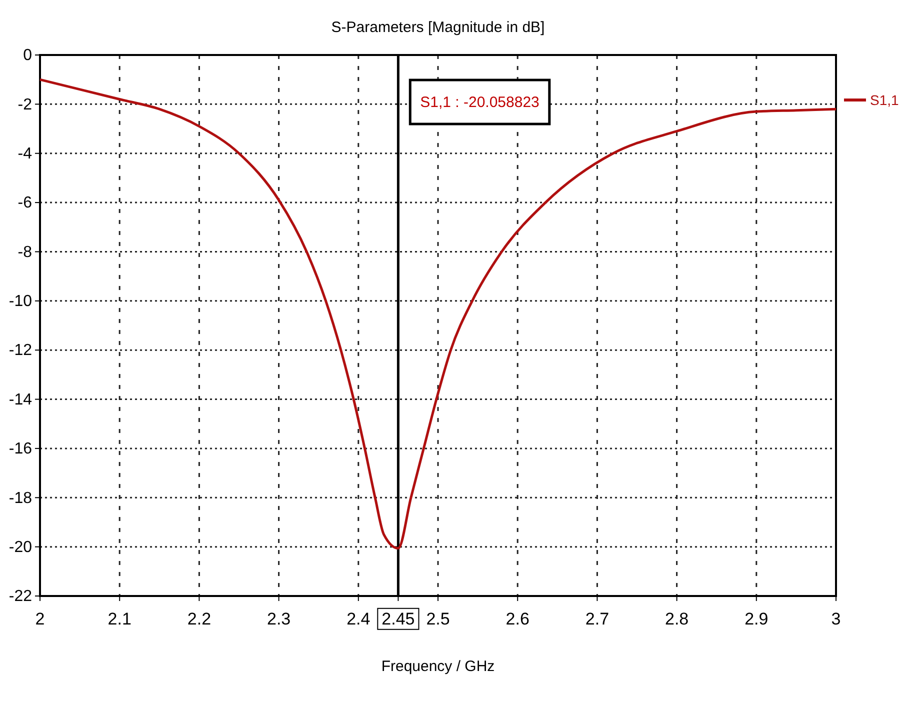  Describe the element at coordinates (20, 597) in the screenshot. I see `y-tick-label: -22` at that location.